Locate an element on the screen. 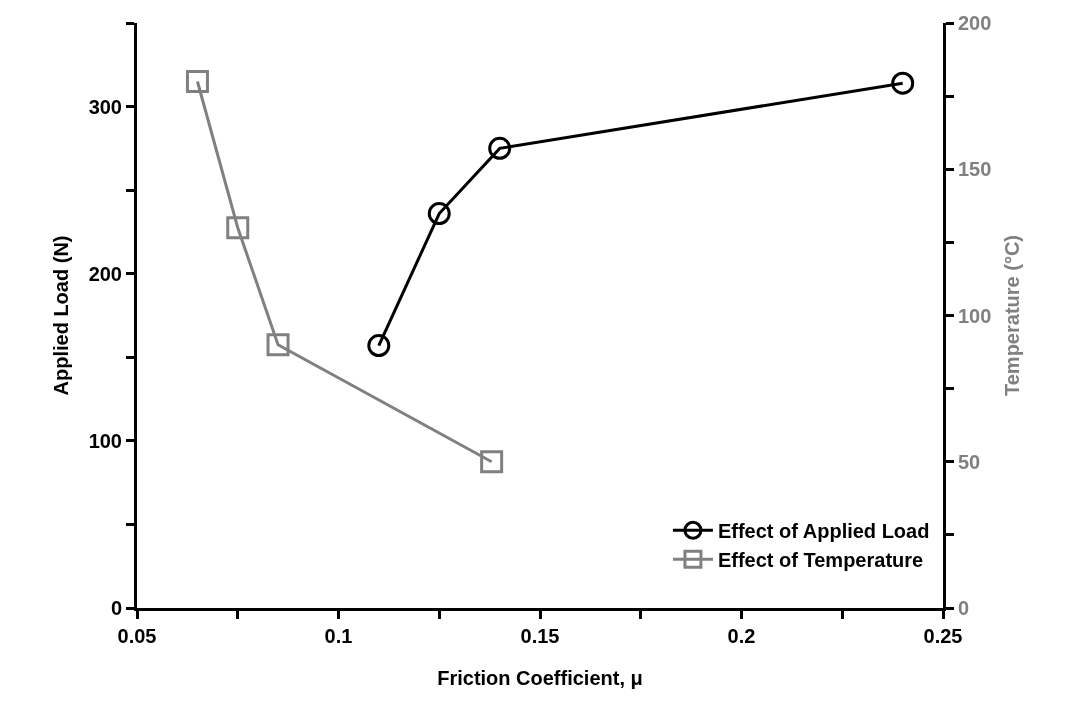 This screenshot has width=1086, height=725. x-axis-title: Friction Coefficient, μ is located at coordinates (540, 677).